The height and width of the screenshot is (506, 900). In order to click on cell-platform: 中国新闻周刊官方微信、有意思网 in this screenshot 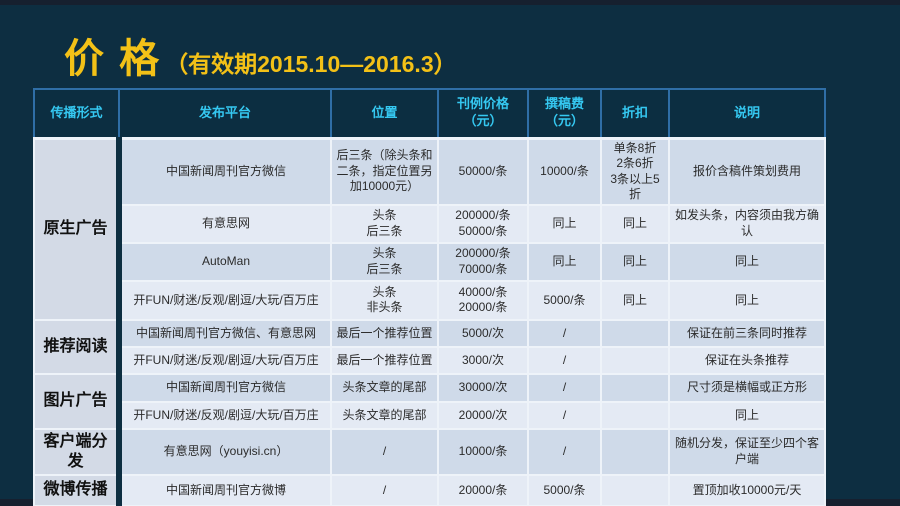, I will do `click(225, 333)`.